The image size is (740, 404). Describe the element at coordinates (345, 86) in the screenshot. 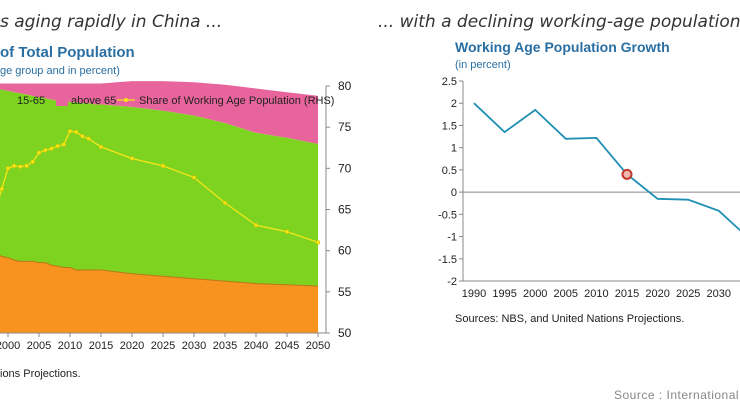

I see `left-y2-tick-label: 80` at that location.